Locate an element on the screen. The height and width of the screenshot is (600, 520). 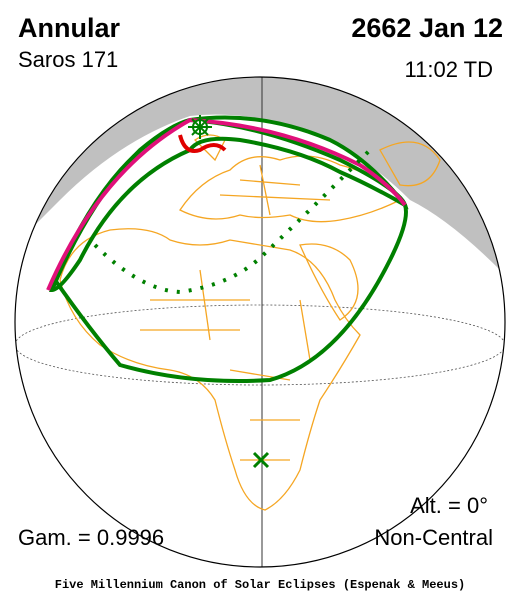
subsolar-marker is located at coordinates (261, 460).